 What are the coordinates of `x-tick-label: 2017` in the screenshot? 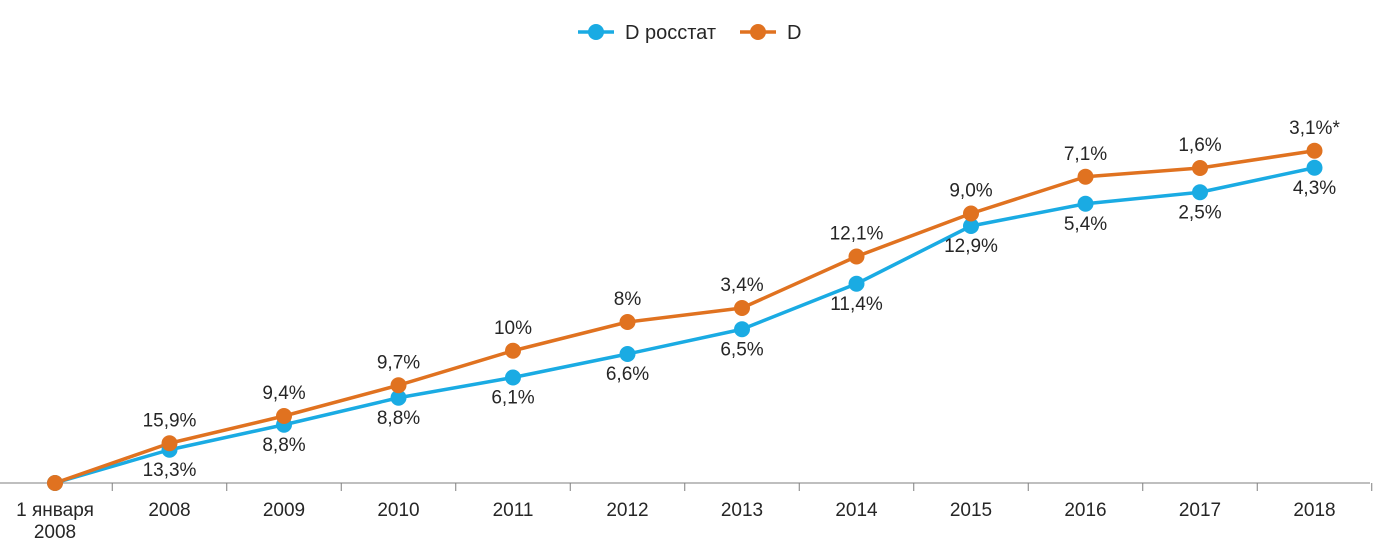 It's located at (1200, 510).